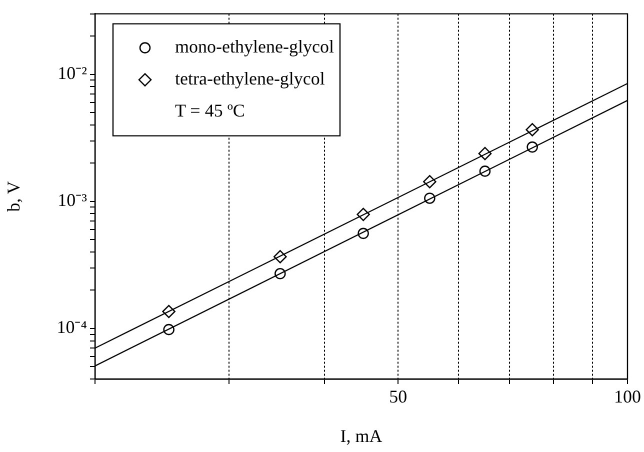  I want to click on x-tick-label: 100, so click(627, 396).